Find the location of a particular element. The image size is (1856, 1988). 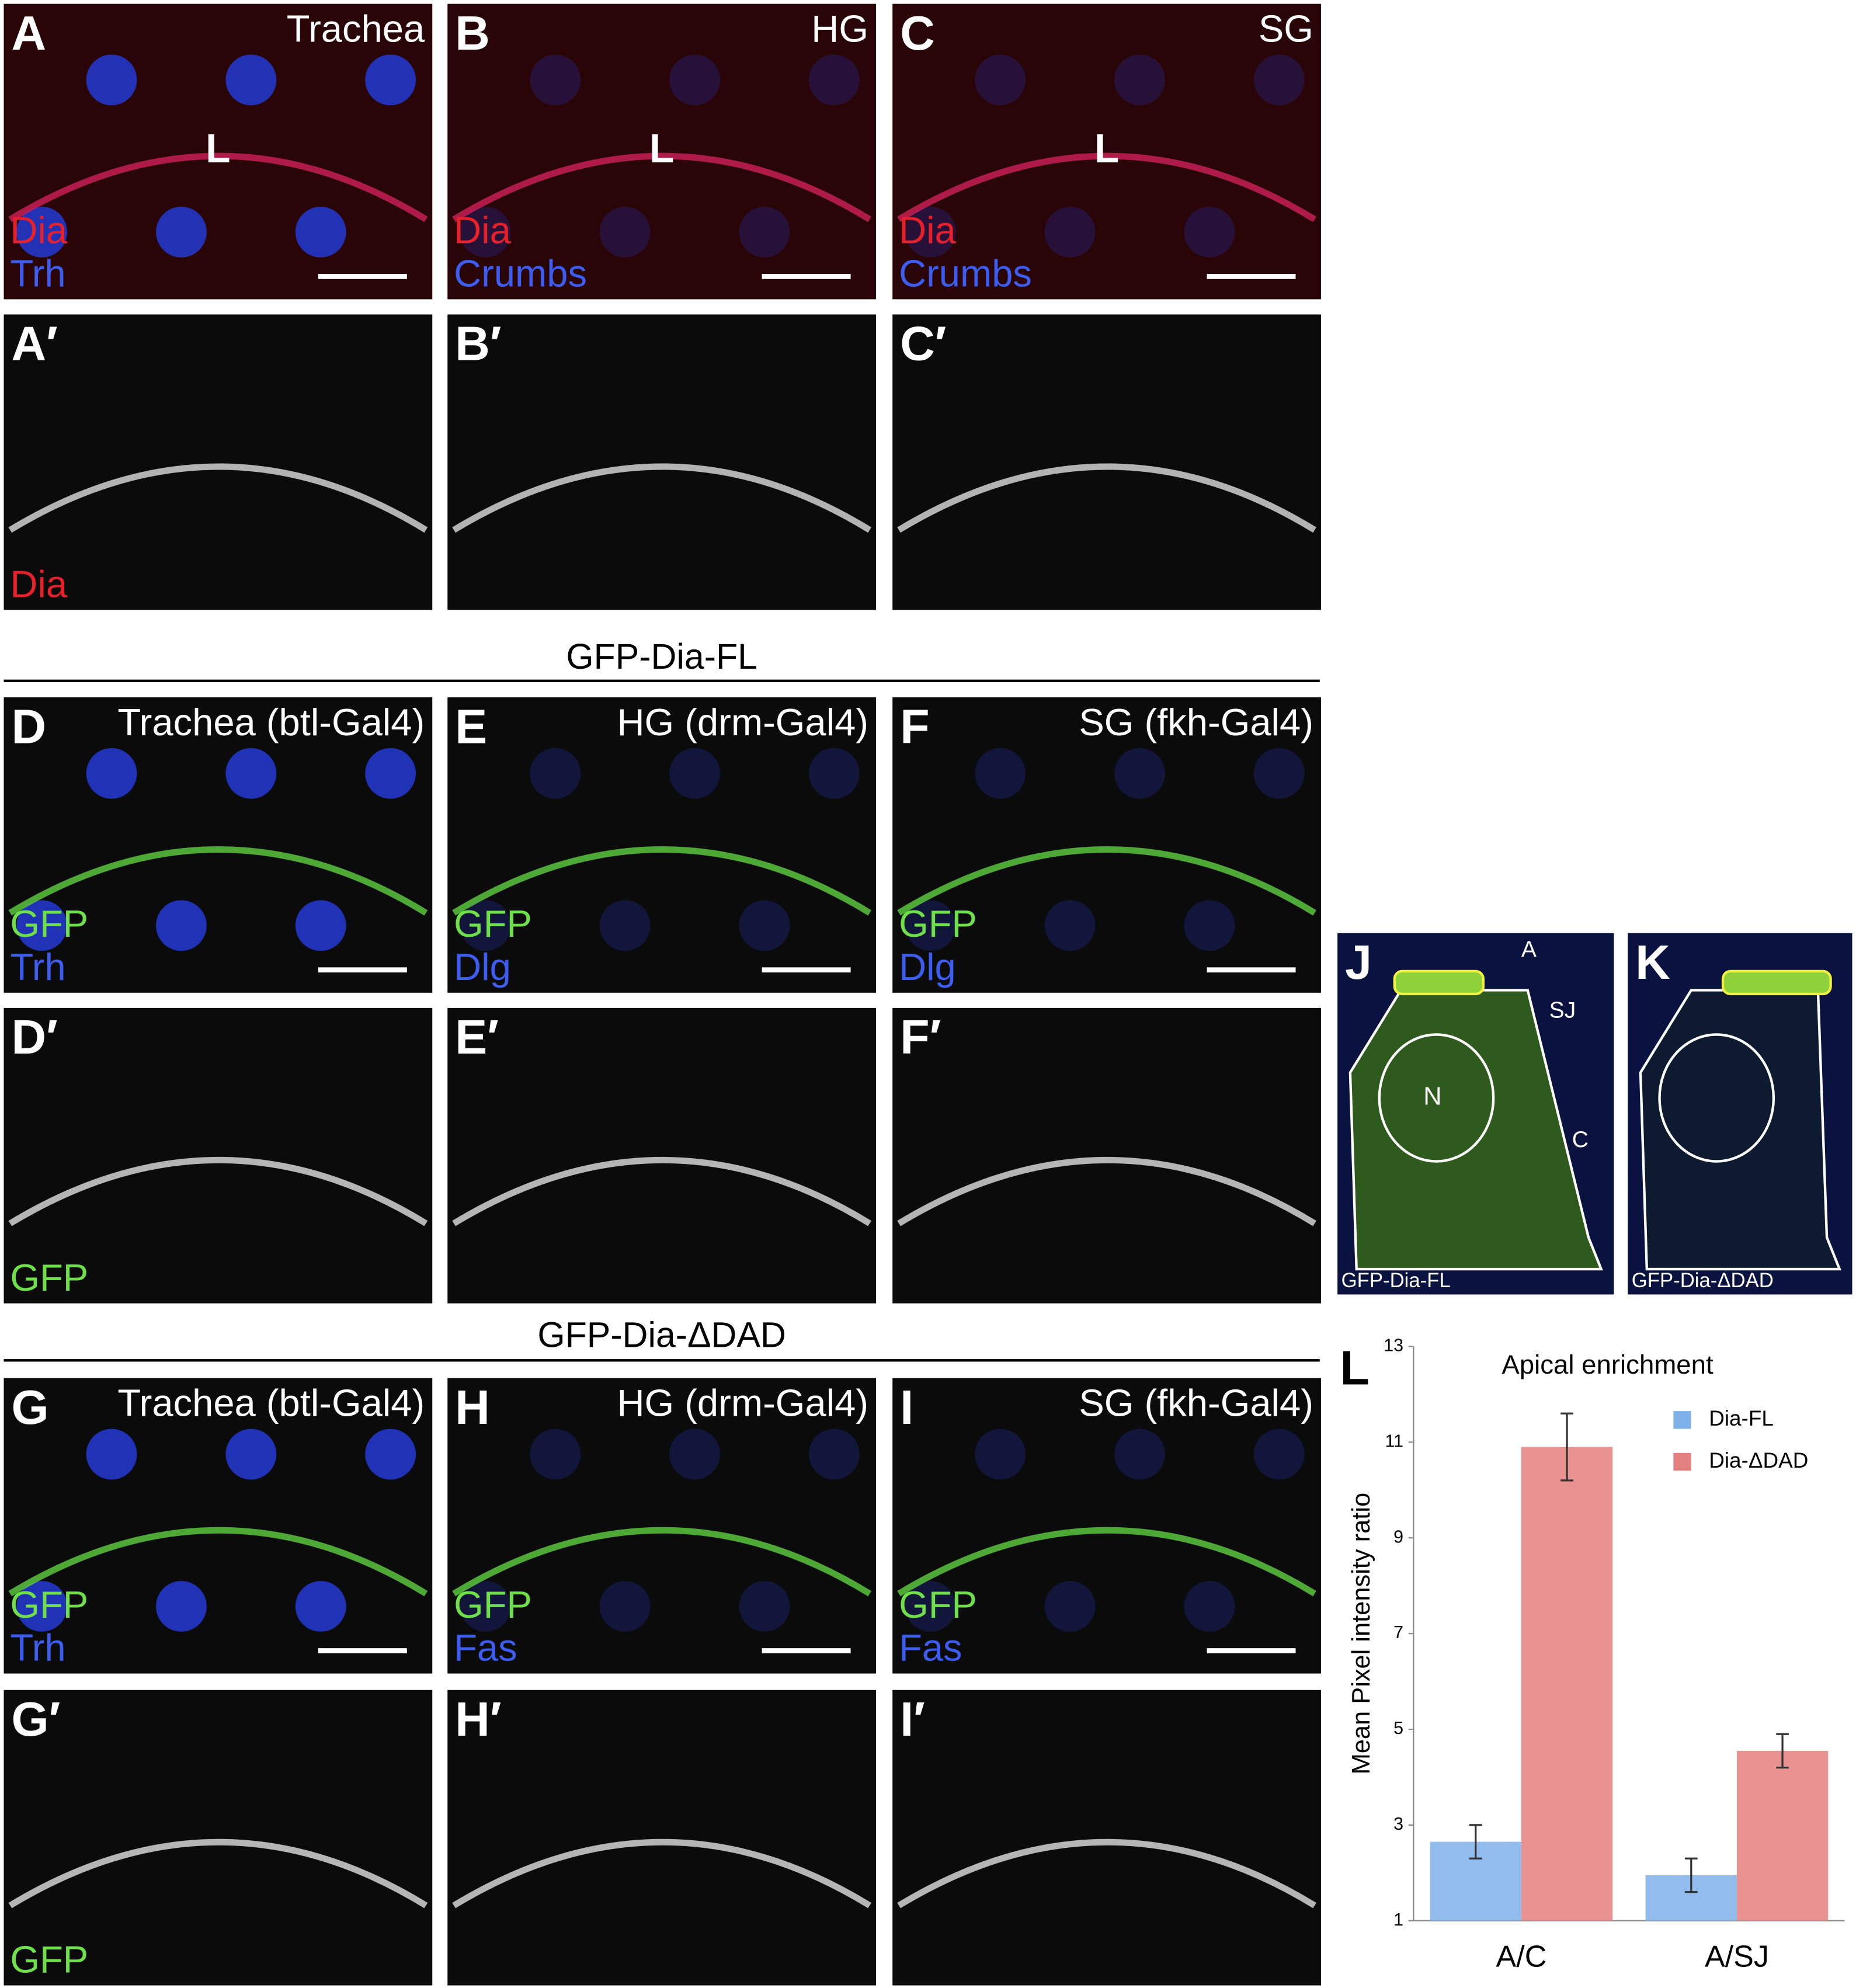

tissue-label: HG (drm-Gal4) is located at coordinates (742, 1403).